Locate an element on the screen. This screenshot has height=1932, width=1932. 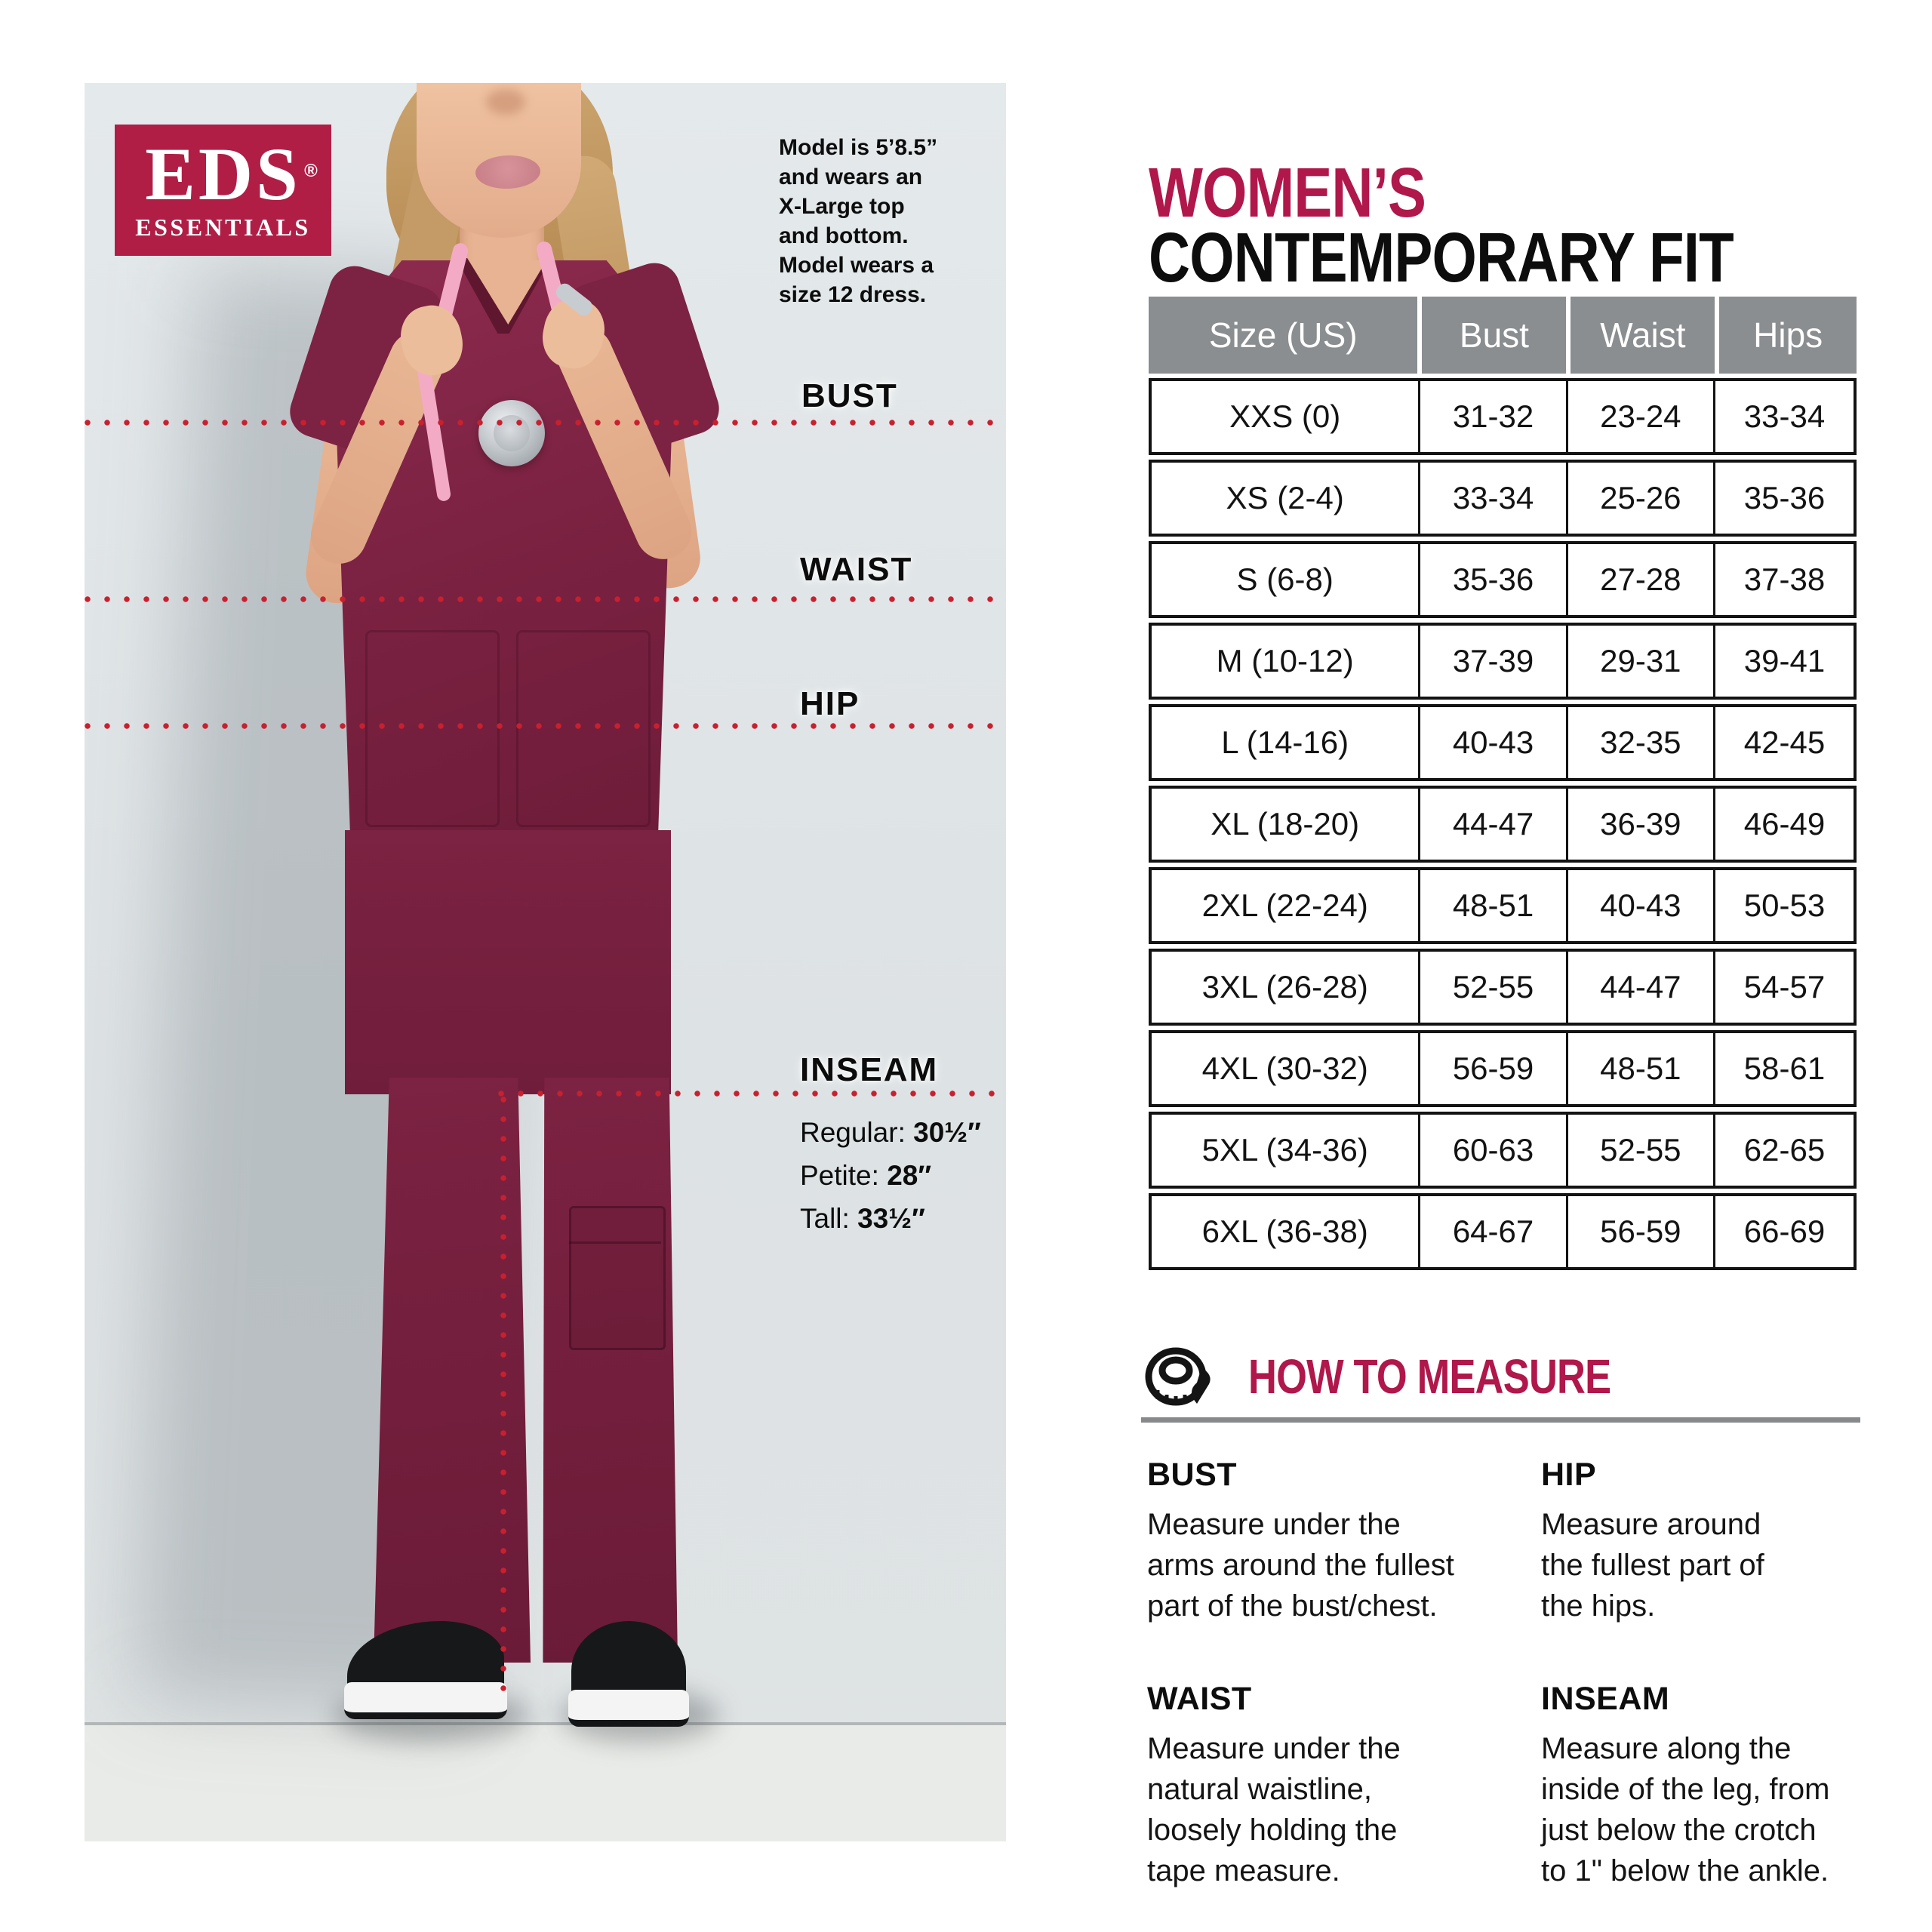
photo-floor is located at coordinates (545, 1781).